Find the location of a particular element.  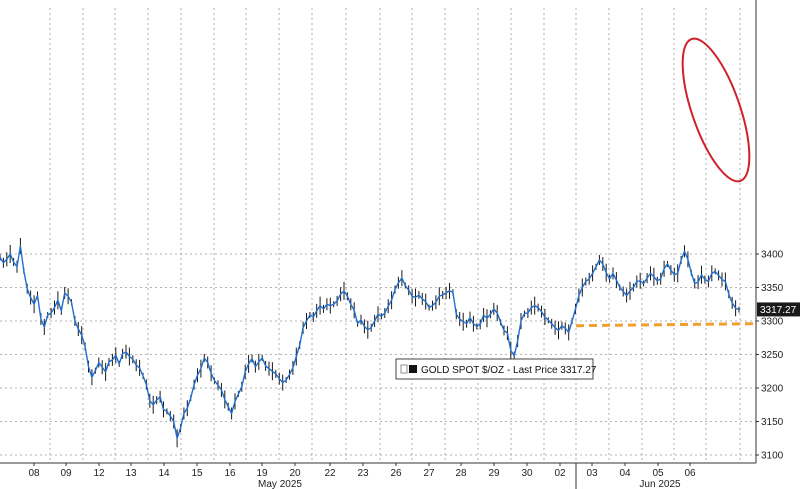

x-tick-label: 06 is located at coordinates (690, 473).